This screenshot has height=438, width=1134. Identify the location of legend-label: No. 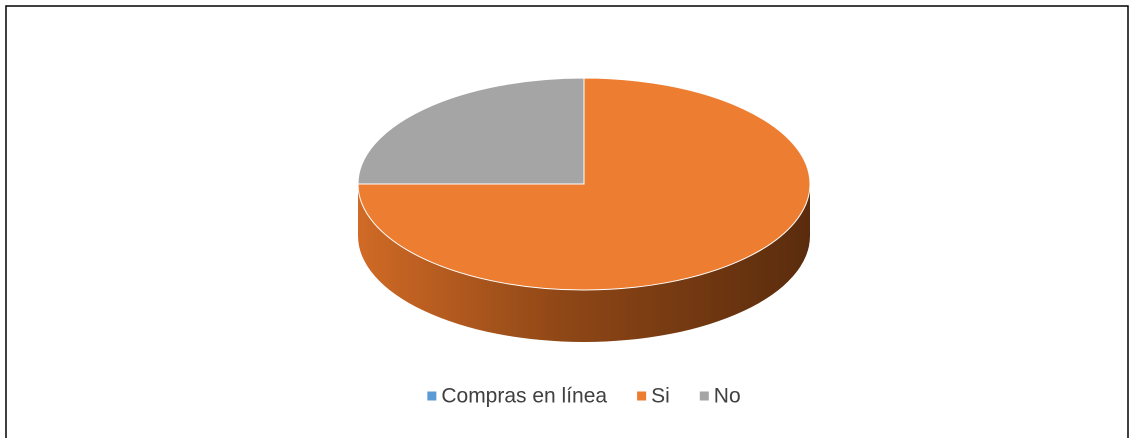
(727, 396).